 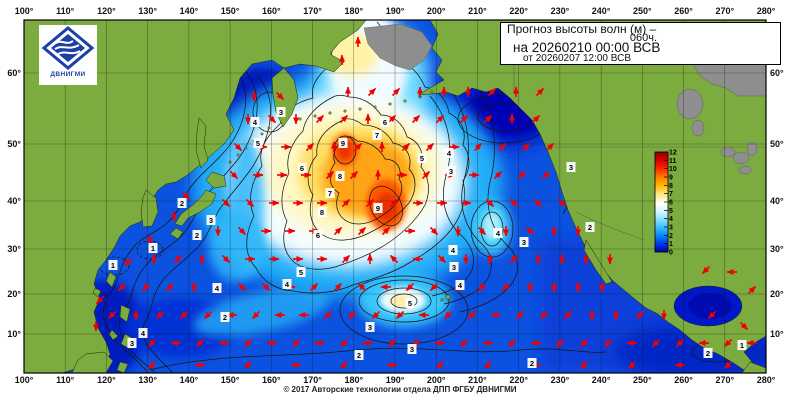 I want to click on lat-label-left: 30°, so click(x=14, y=249).